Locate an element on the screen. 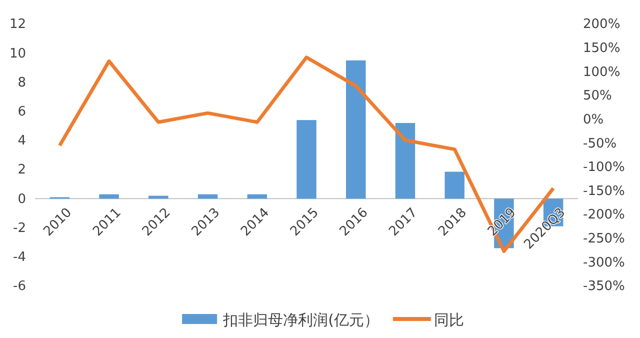 Image resolution: width=640 pixels, height=338 pixels. legend-label: 扣非归母净利润(亿元） is located at coordinates (300, 320).